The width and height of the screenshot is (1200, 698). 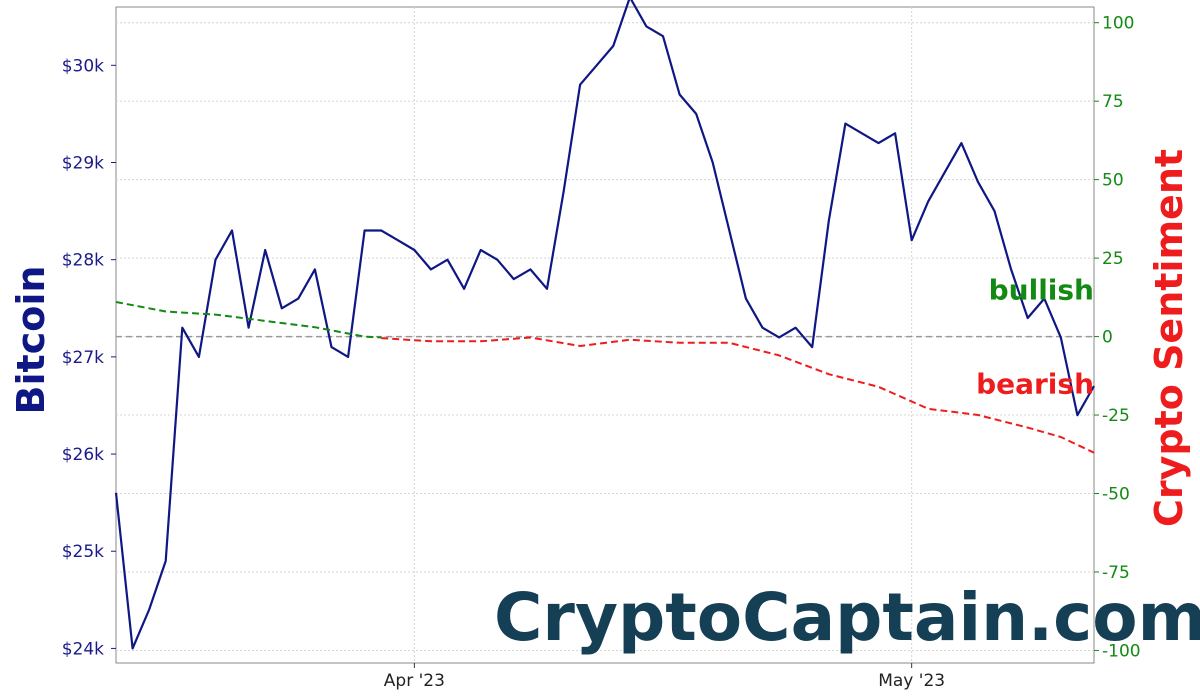 What do you see at coordinates (83, 66) in the screenshot?
I see `left-tick-label: $30k` at bounding box center [83, 66].